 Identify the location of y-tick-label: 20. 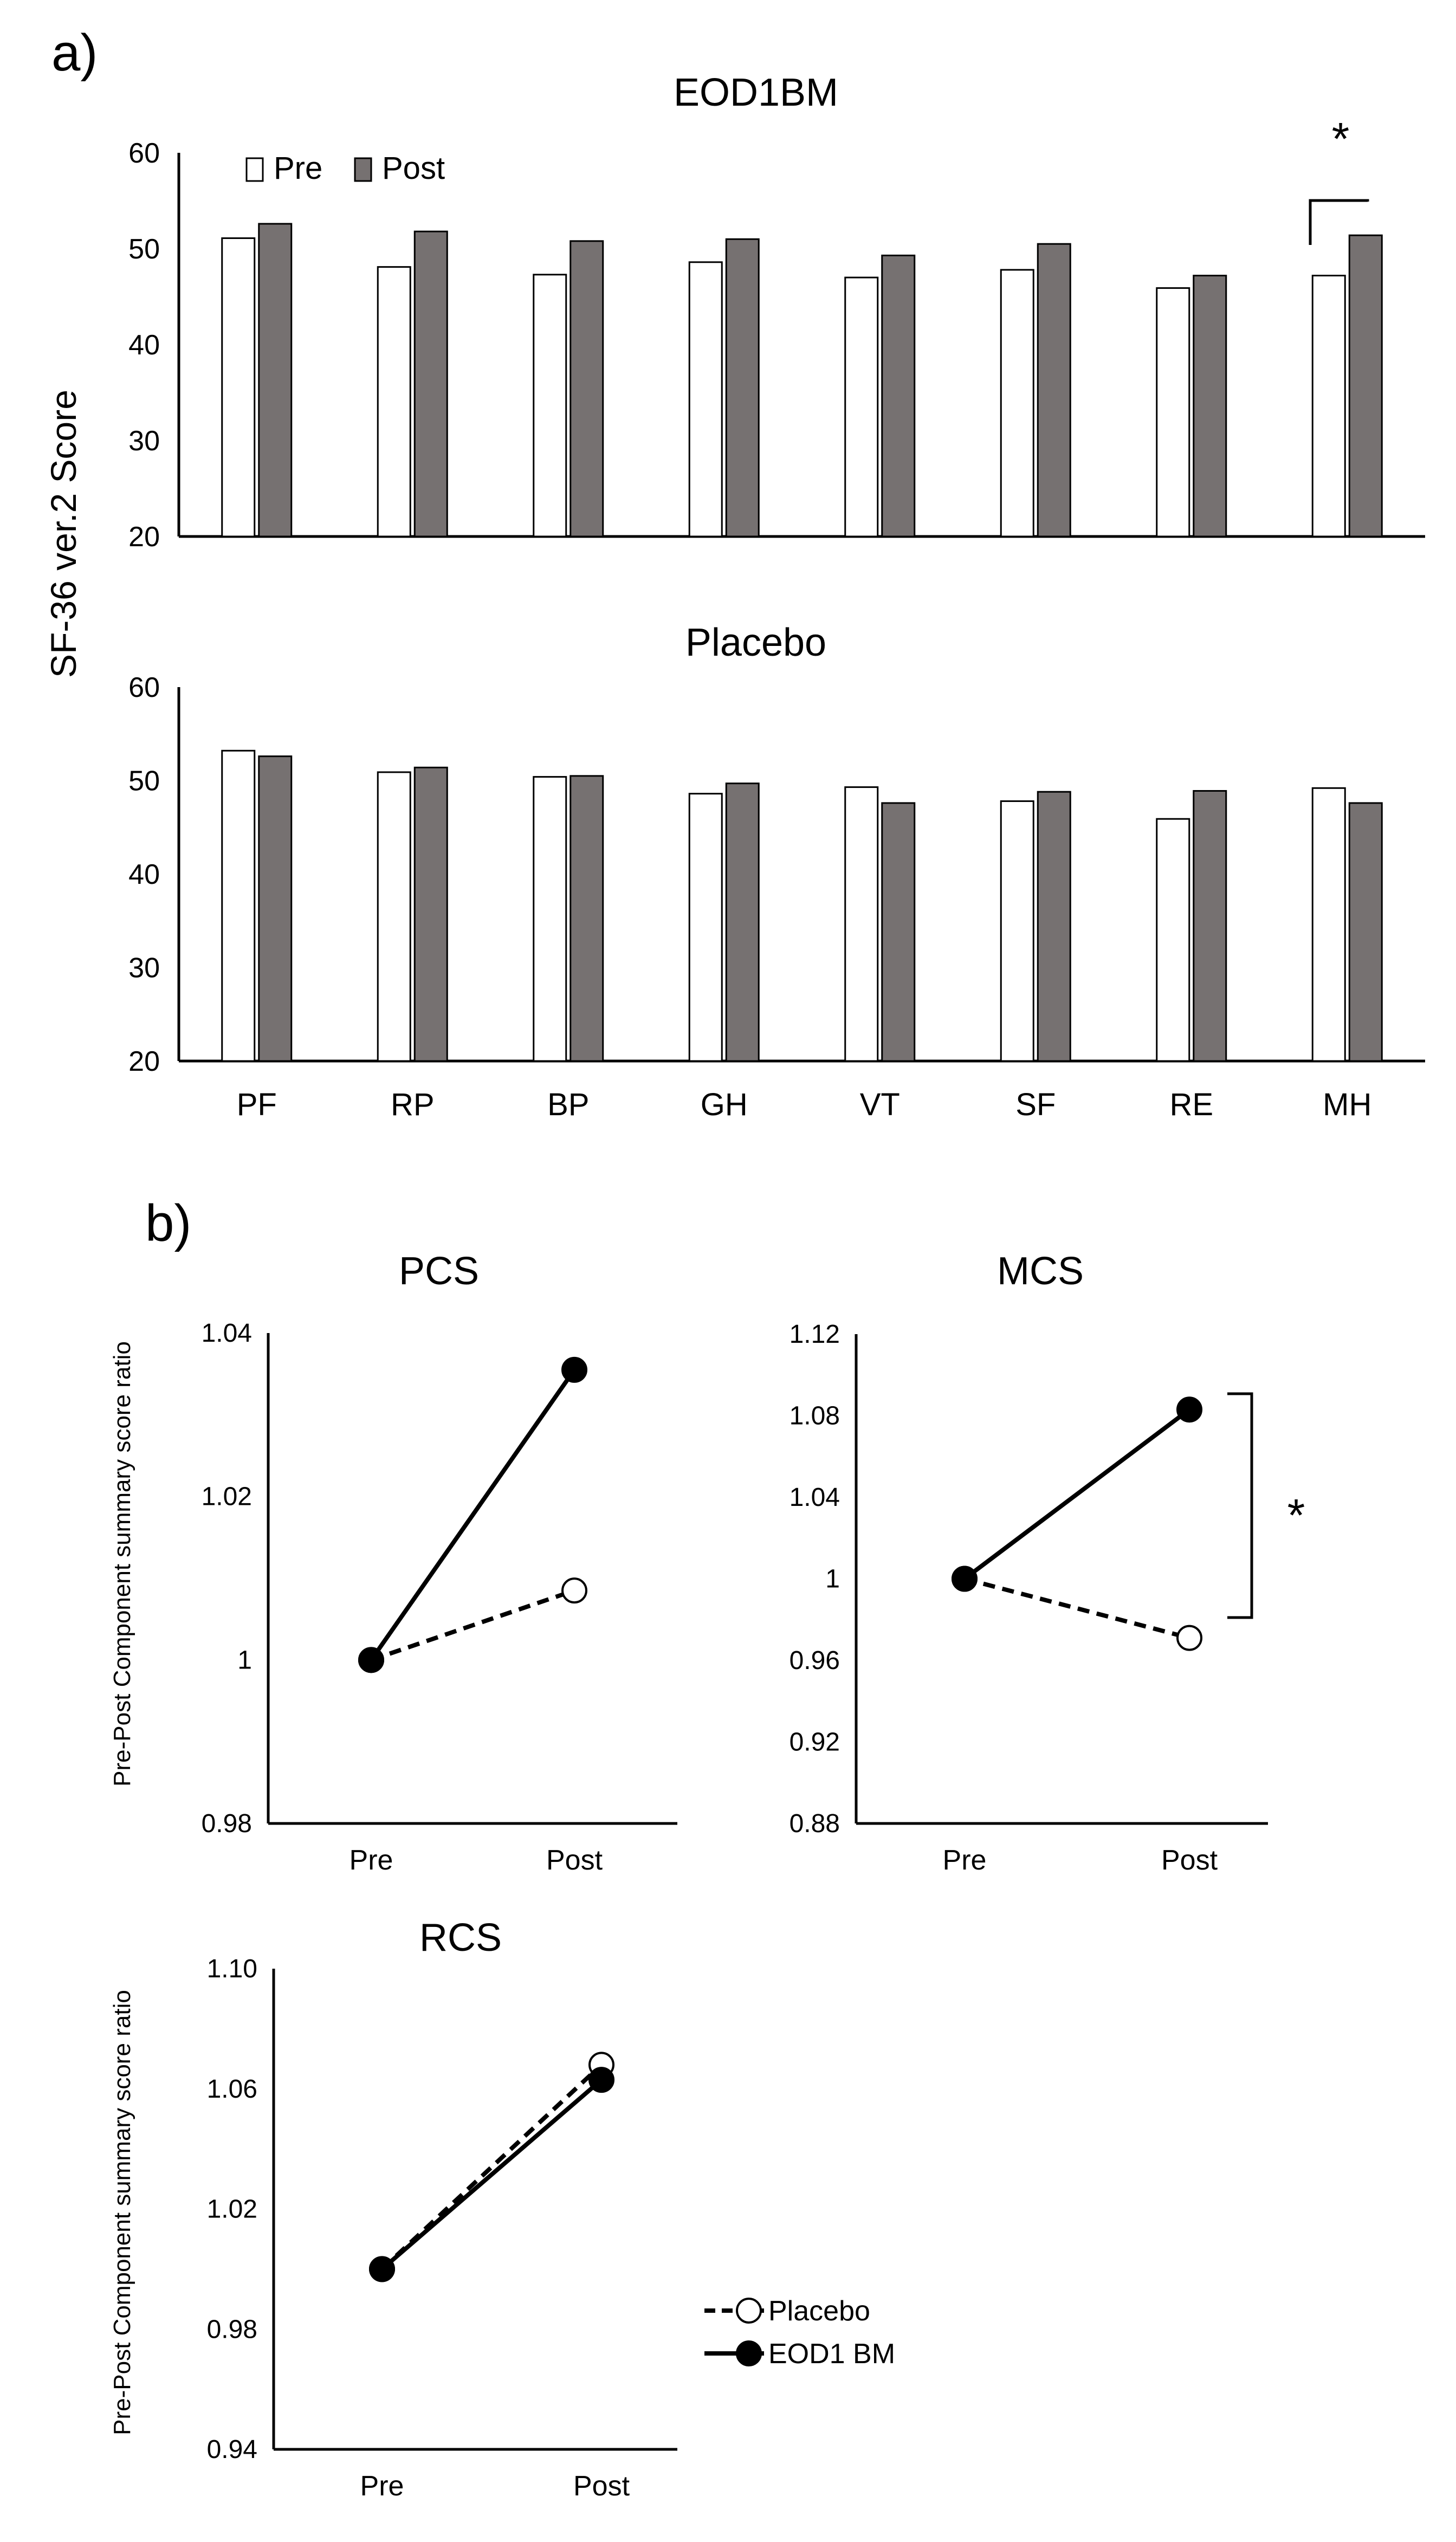
(144, 1061).